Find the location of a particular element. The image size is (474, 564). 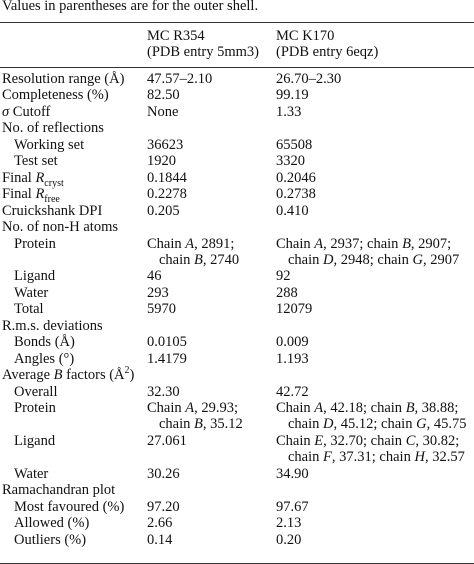

header-rule is located at coordinates (237, 67).